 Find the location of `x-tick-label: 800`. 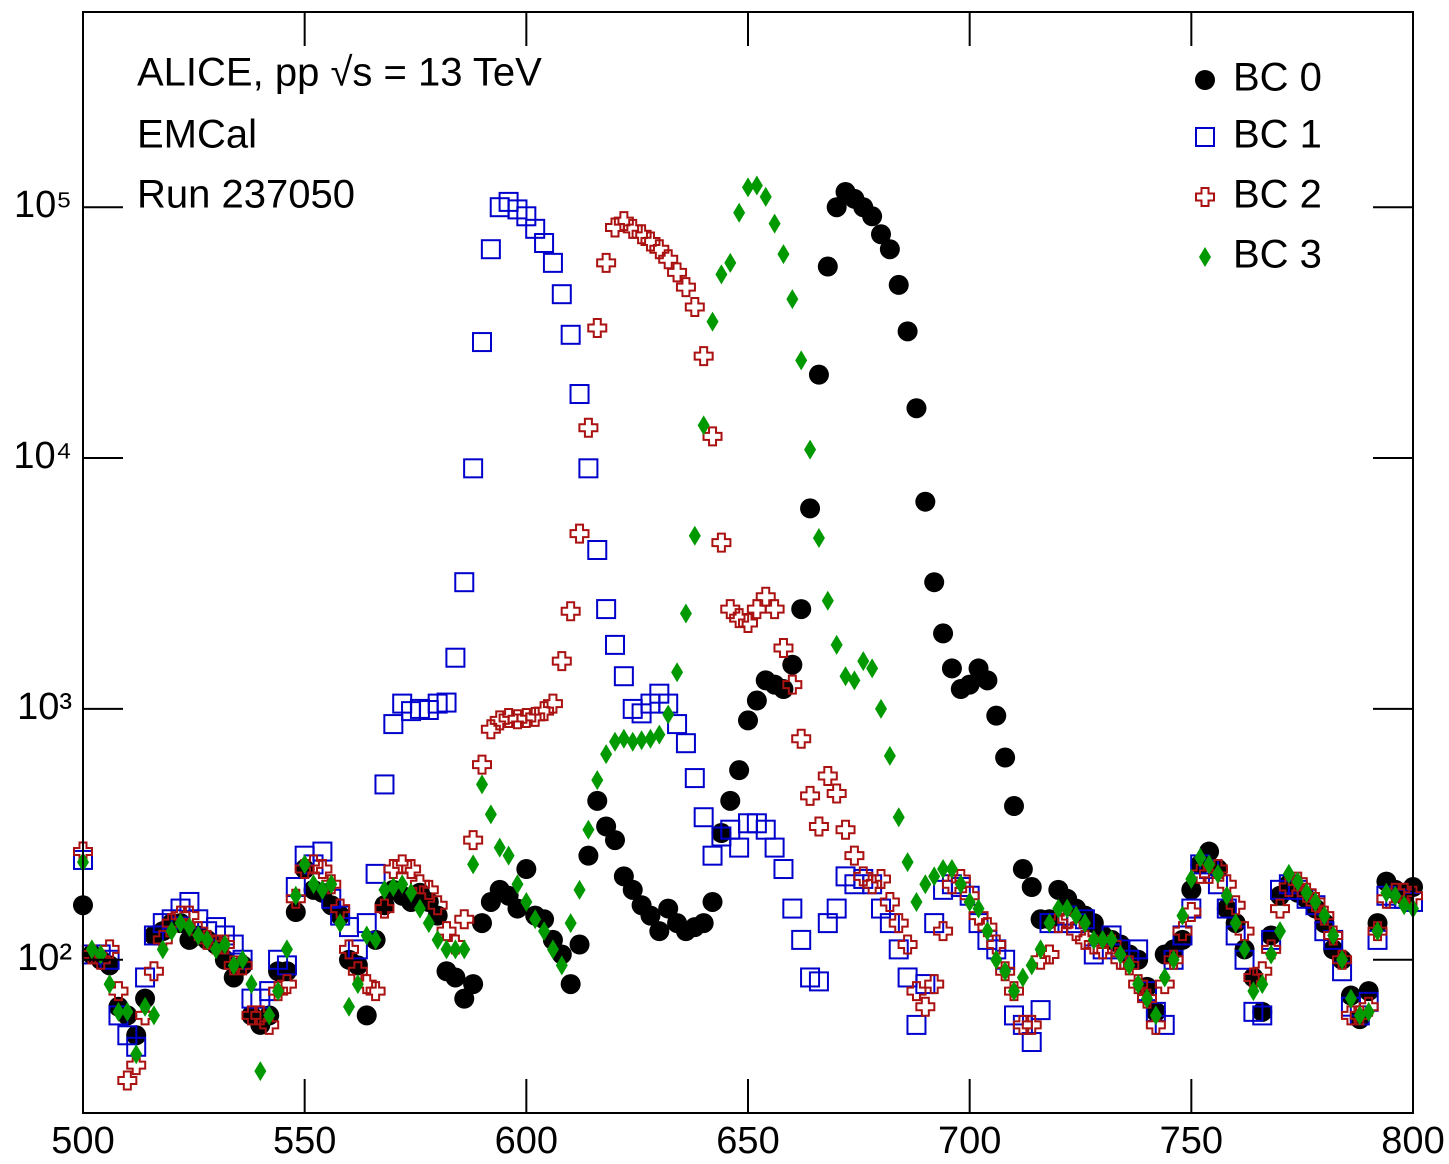

x-tick-label: 800 is located at coordinates (1412, 1141).